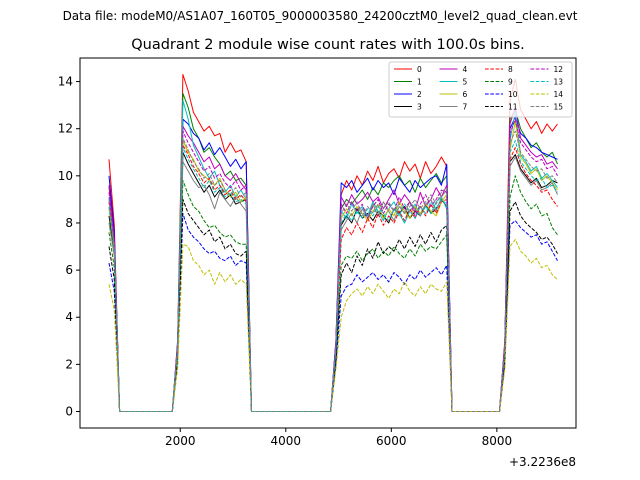  Describe the element at coordinates (419, 82) in the screenshot. I see `legend-label-1: 1` at that location.